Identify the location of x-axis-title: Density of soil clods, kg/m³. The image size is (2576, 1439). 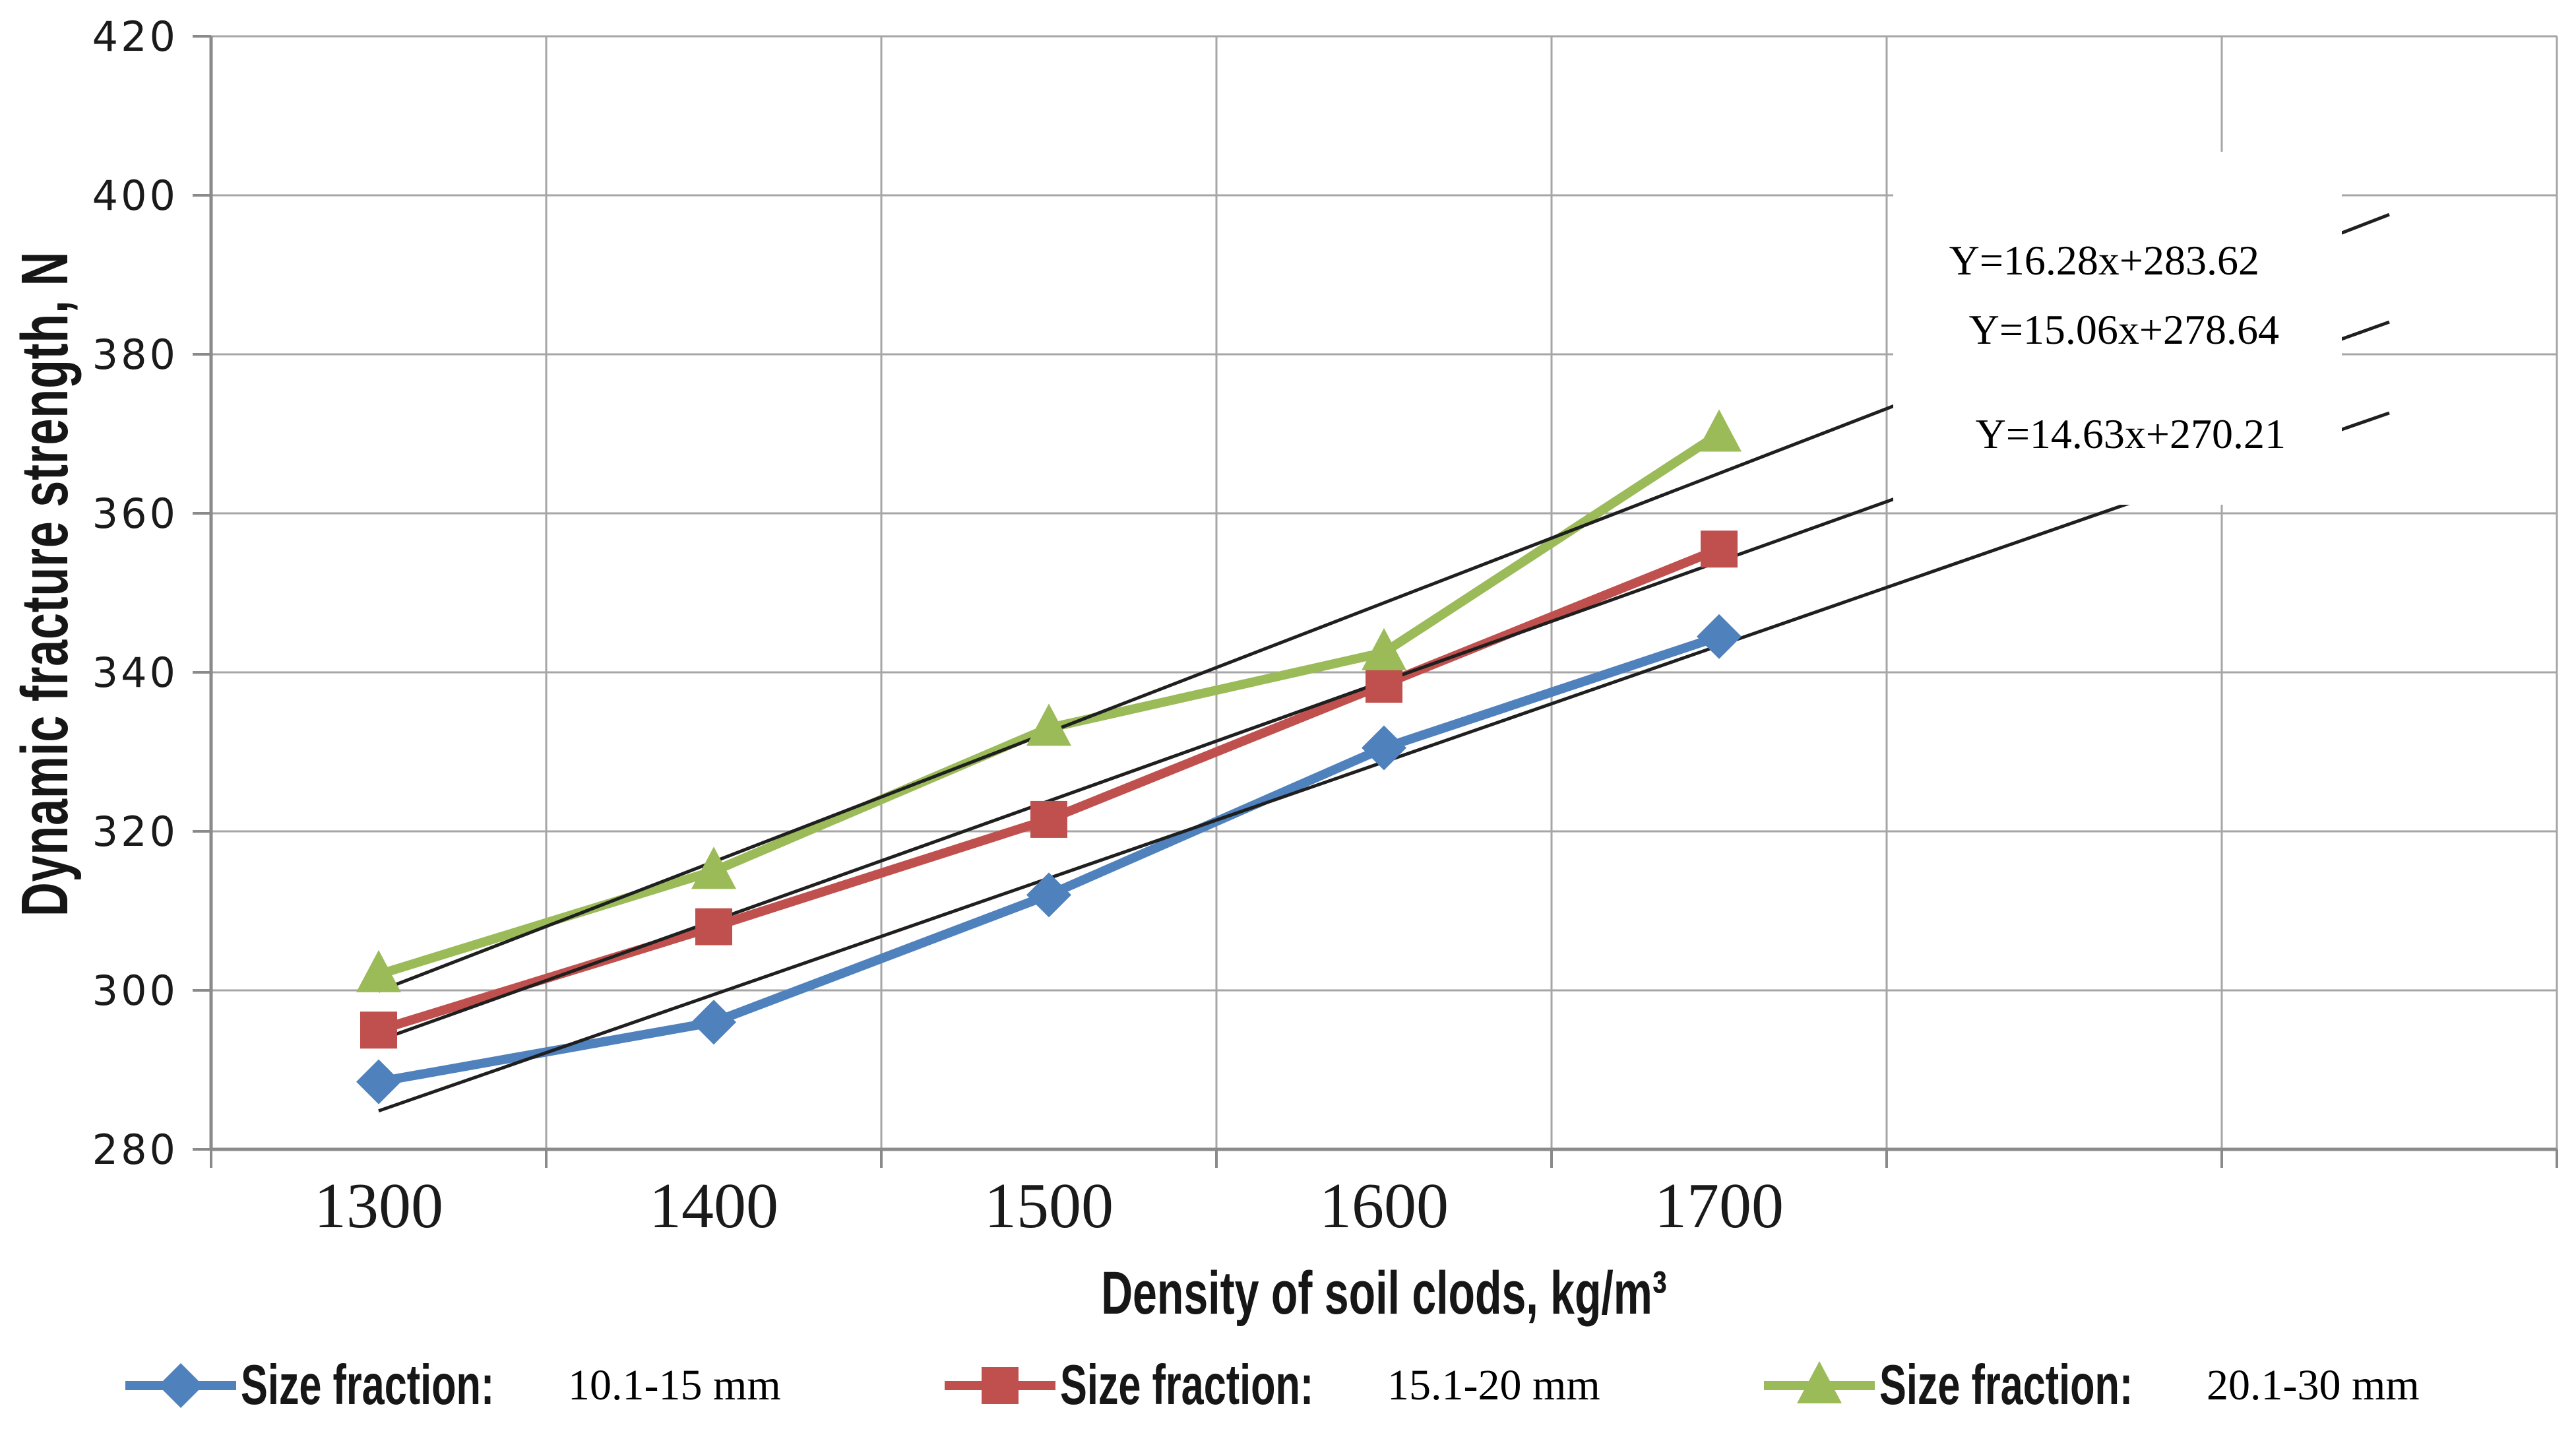
(1384, 1294).